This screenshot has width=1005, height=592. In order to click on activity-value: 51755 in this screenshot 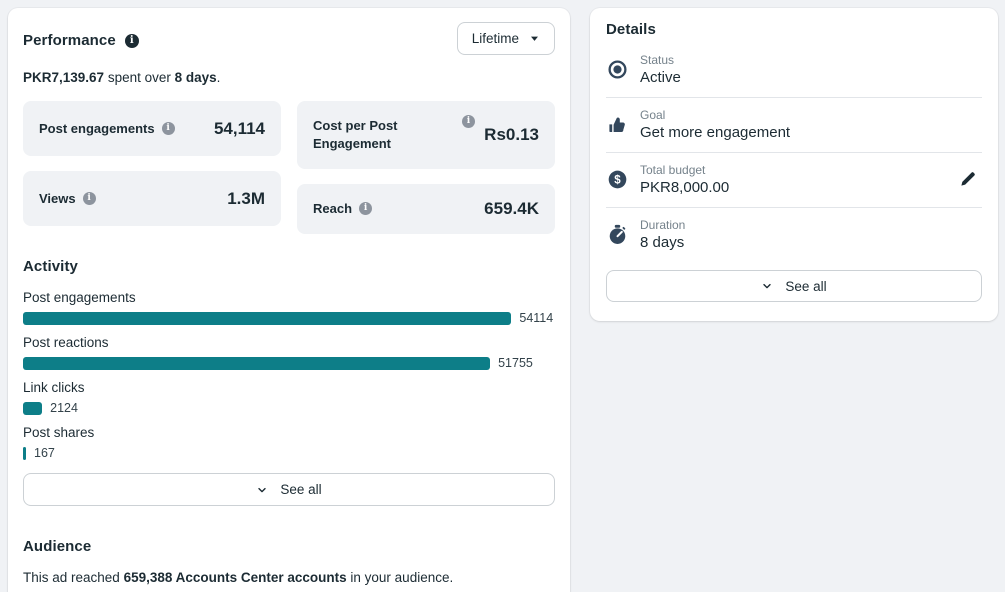, I will do `click(515, 363)`.